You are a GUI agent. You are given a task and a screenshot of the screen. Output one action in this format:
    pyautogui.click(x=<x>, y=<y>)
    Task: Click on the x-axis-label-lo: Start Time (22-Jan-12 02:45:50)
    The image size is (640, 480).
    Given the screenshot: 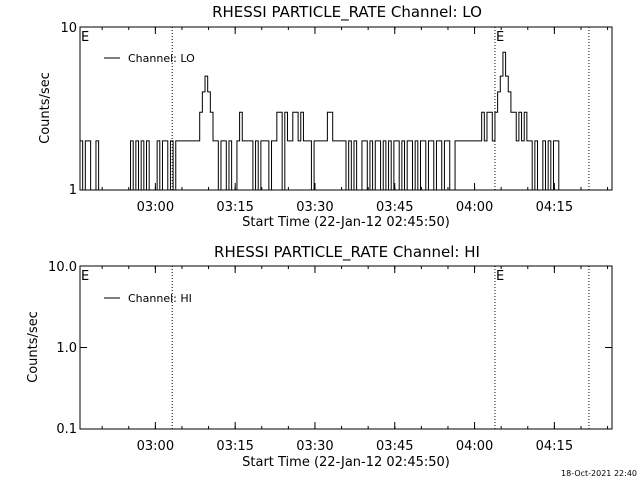 What is the action you would take?
    pyautogui.click(x=346, y=222)
    